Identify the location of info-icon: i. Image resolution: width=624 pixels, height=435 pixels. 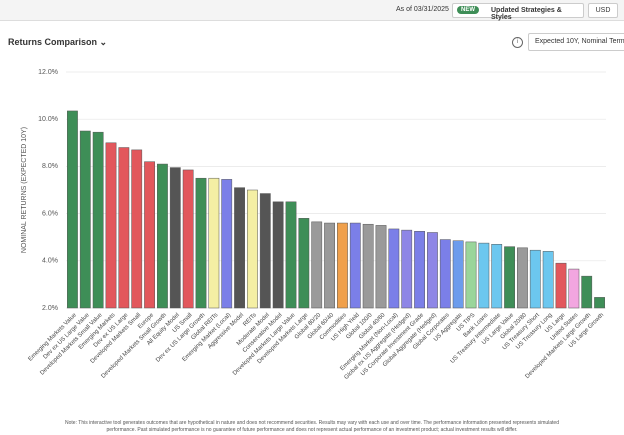
(517, 42).